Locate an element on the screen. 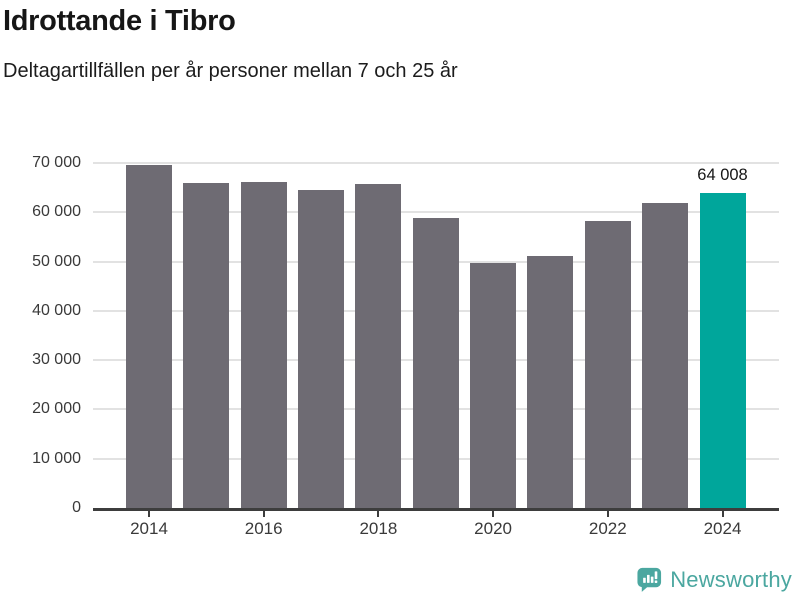 This screenshot has width=800, height=600. bar-2014 is located at coordinates (149, 336).